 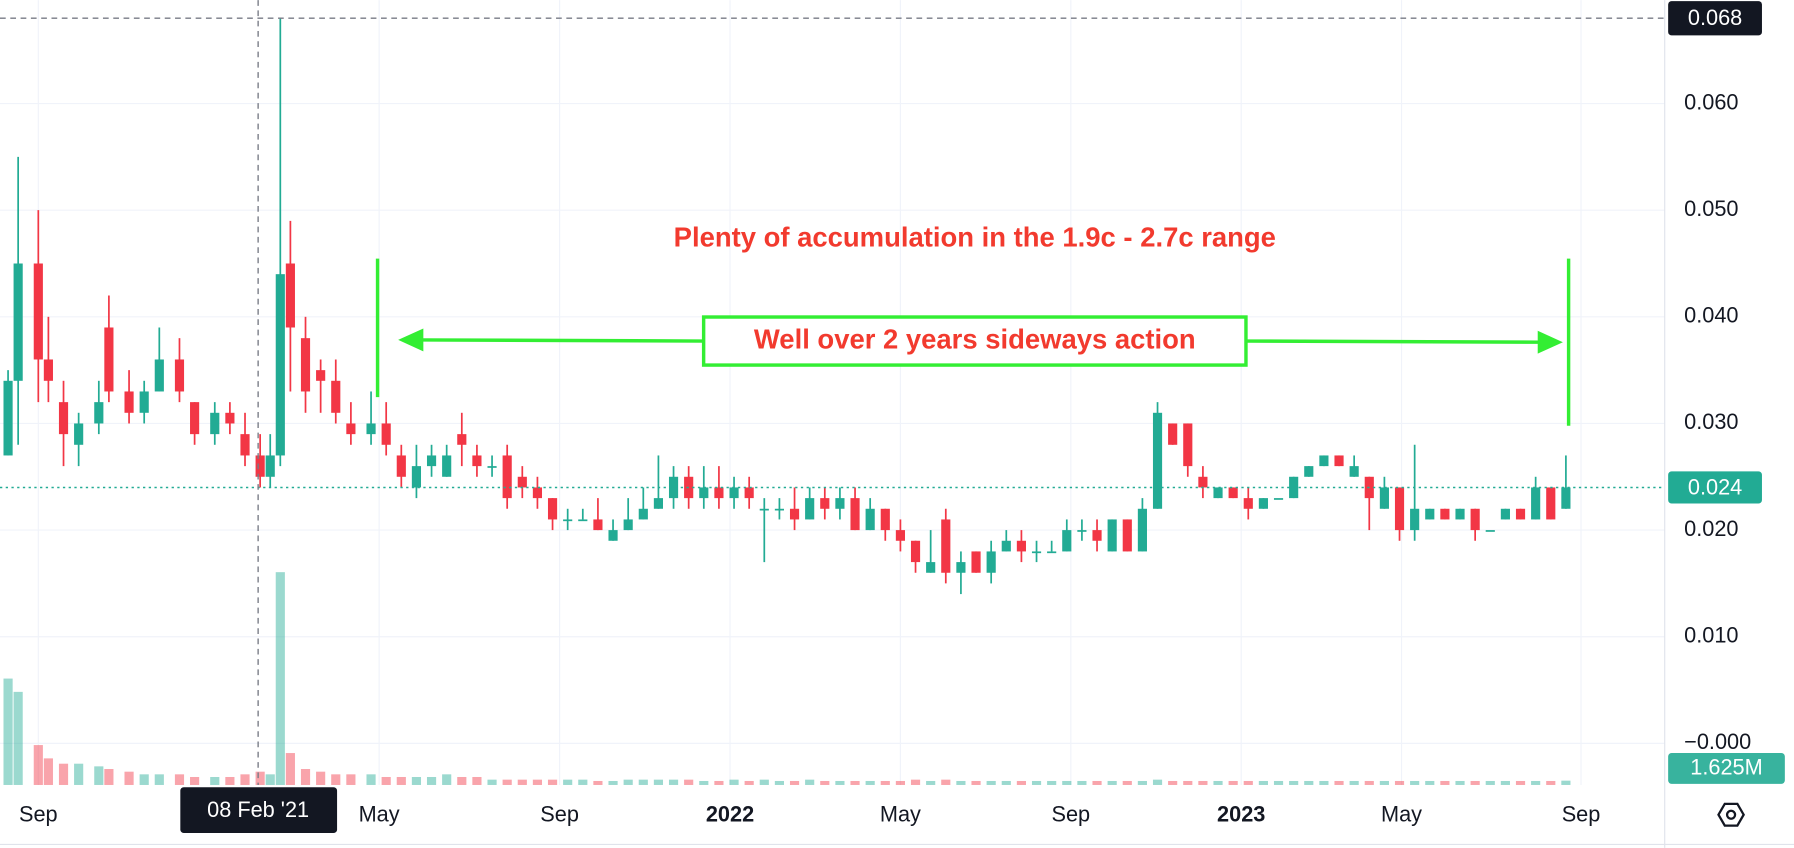 What do you see at coordinates (562, 340) in the screenshot?
I see `arrow-left-shaft` at bounding box center [562, 340].